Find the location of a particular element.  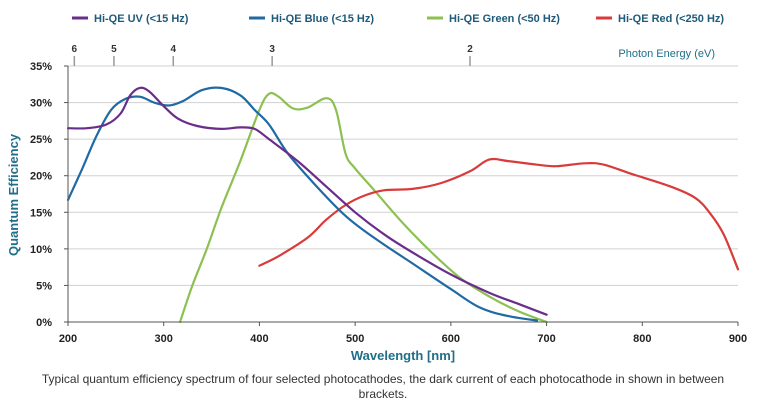

x-tick-label: 900 is located at coordinates (738, 339).